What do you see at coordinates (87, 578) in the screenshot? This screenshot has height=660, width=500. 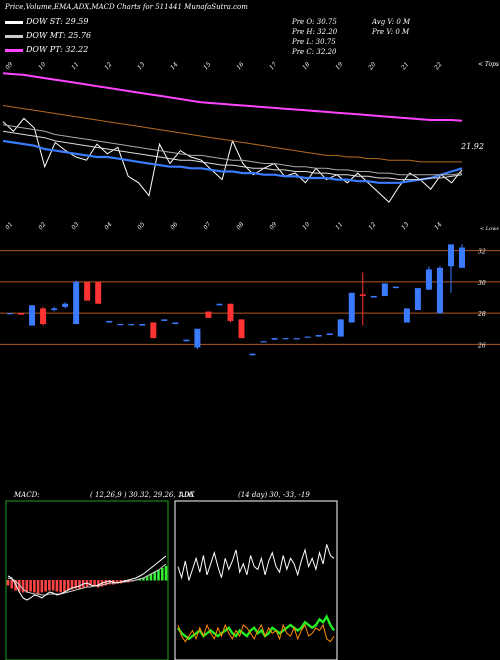 I see `macd-line` at bounding box center [87, 578].